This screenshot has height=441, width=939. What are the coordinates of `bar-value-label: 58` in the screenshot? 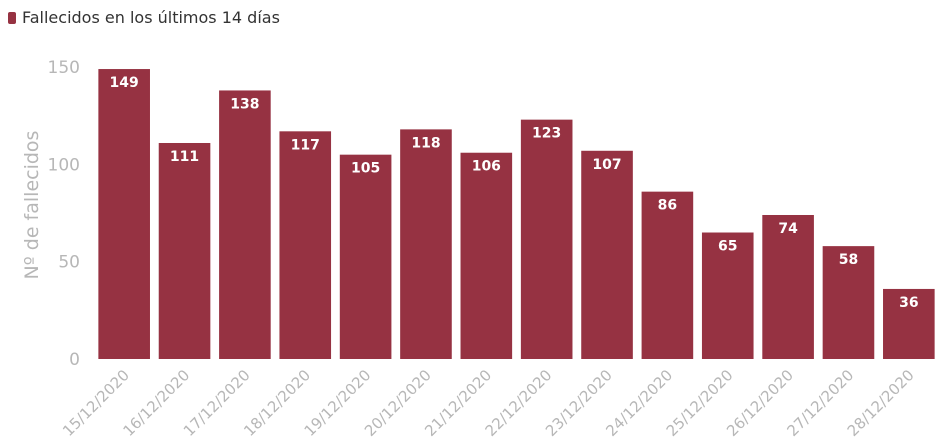 It's located at (848, 260).